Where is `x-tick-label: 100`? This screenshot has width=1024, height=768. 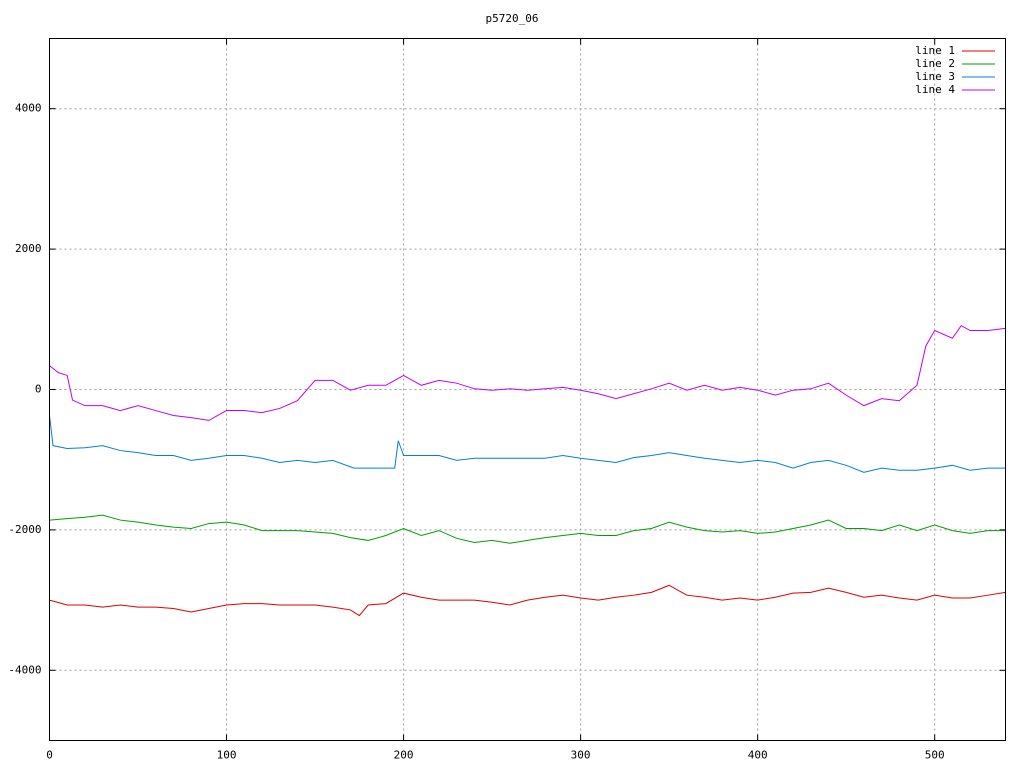
x-tick-label: 100 is located at coordinates (227, 755).